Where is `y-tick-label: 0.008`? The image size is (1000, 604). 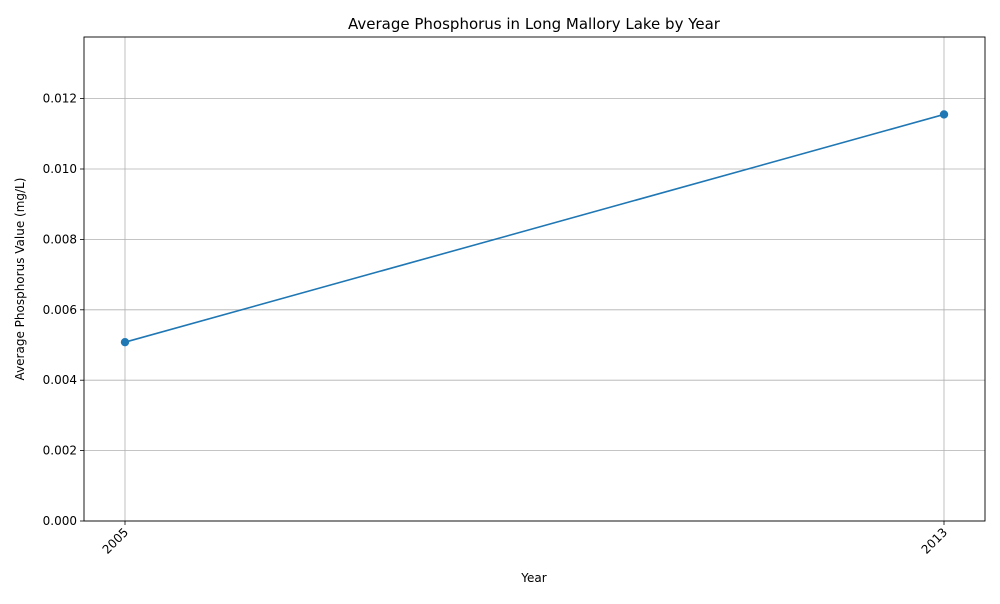 y-tick-label: 0.008 is located at coordinates (60, 239).